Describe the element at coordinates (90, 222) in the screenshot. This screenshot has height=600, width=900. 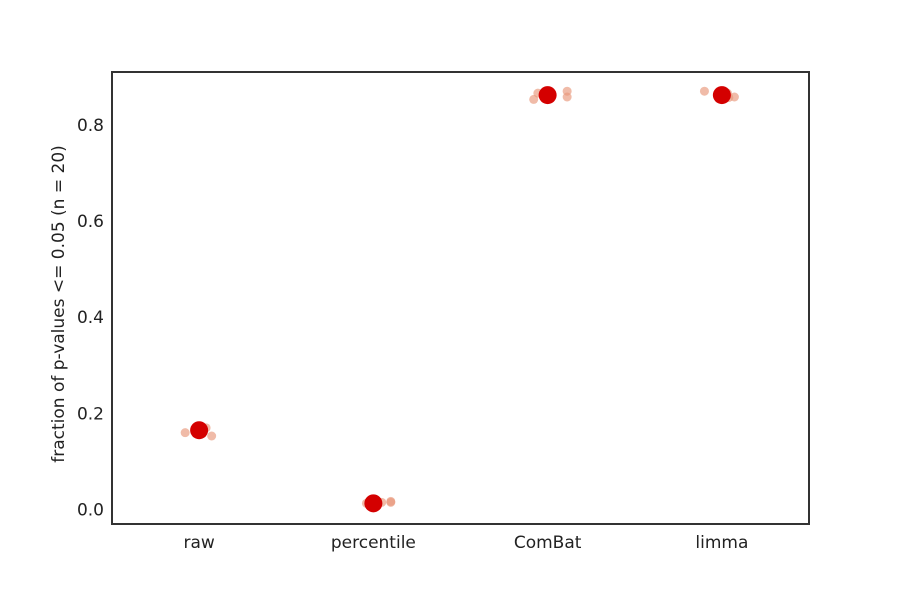
I see `y-tick-label: 0.6` at that location.